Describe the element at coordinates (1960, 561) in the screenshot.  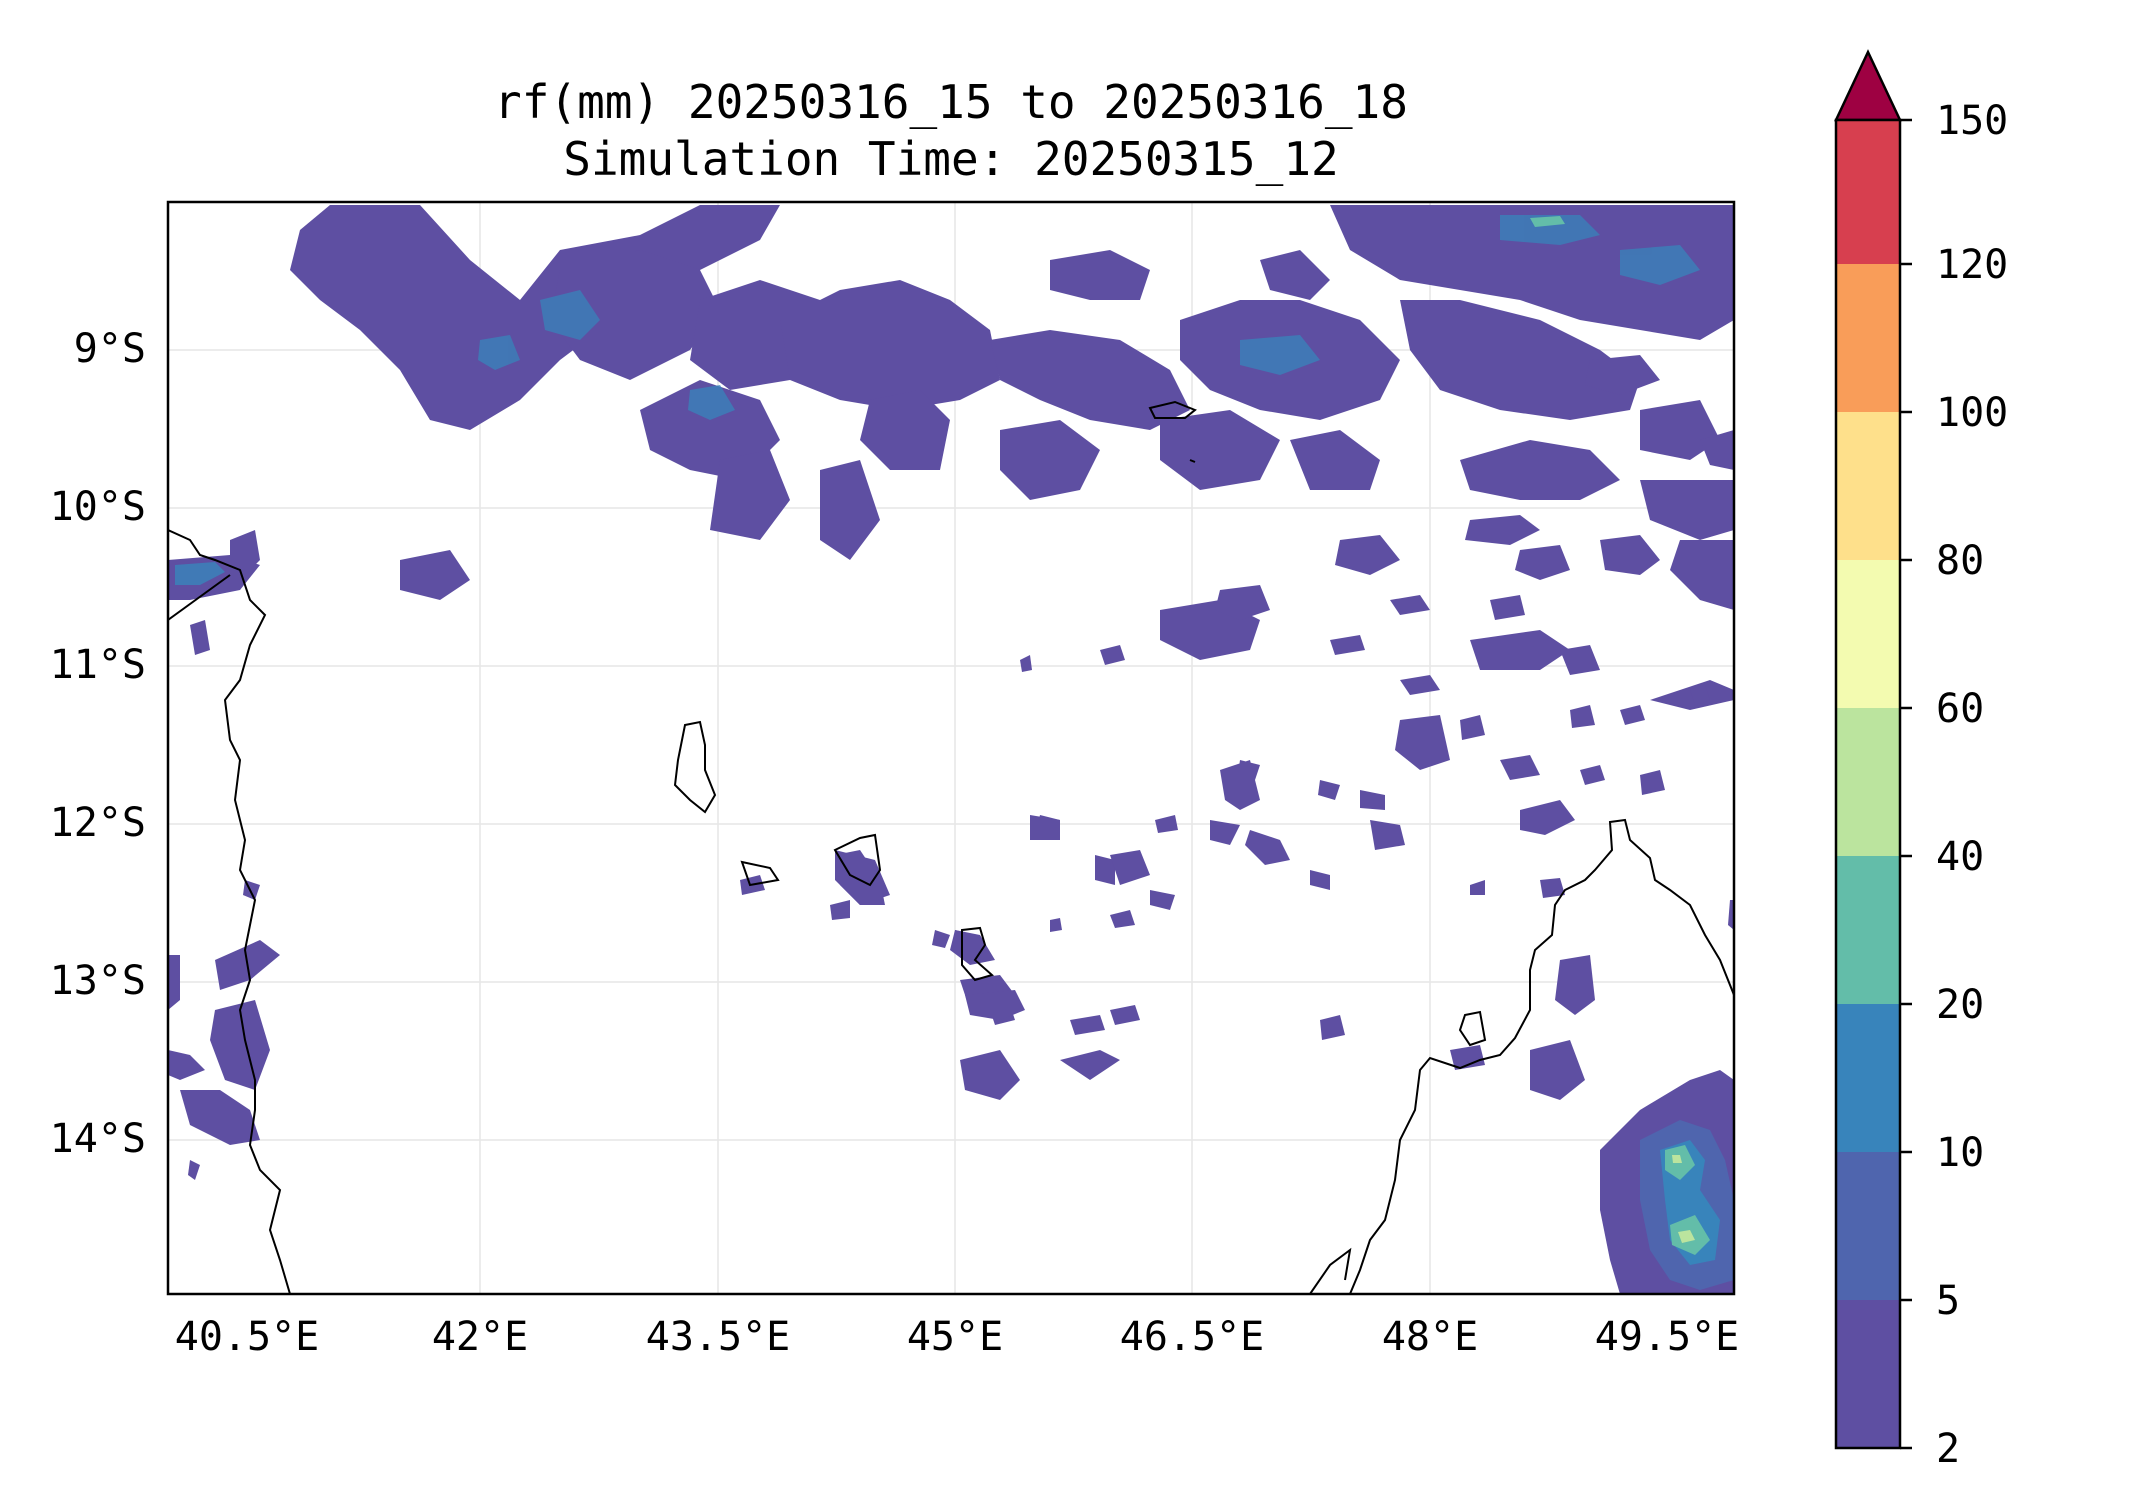
I see `colorbar-label: 80` at that location.